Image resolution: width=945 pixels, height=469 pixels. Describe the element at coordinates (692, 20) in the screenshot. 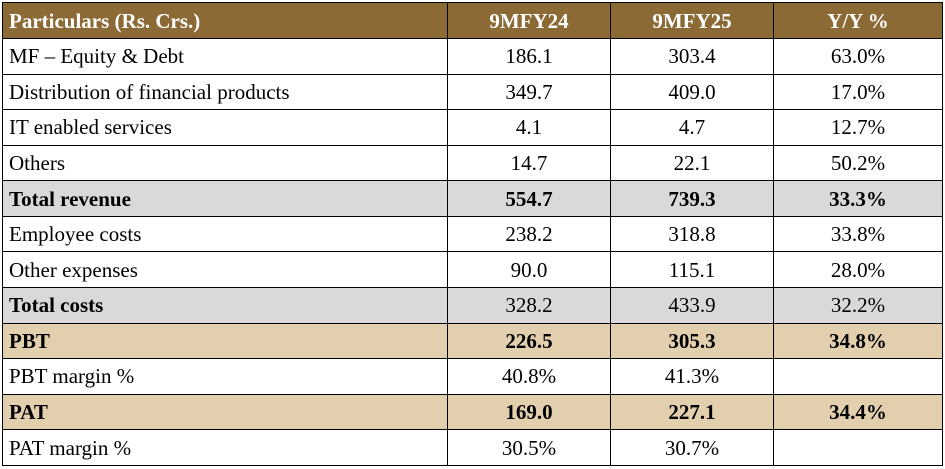

I see `header-9mfy25: 9MFY25` at that location.